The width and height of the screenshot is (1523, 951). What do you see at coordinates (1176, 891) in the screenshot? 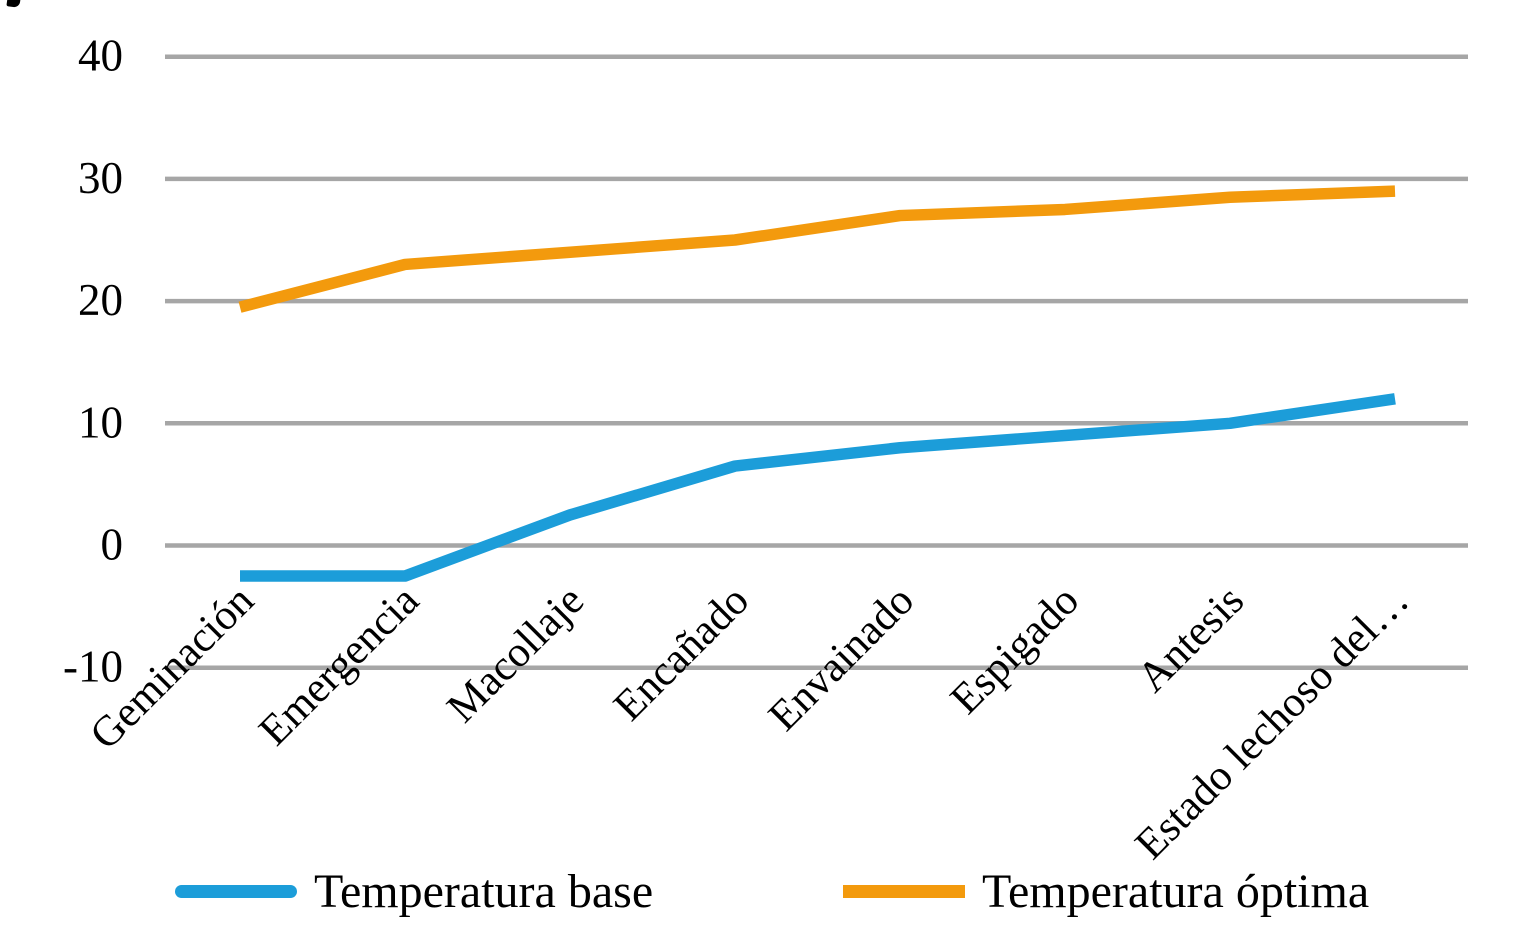
I see `legend-label-temperatura-optima: Temperatura óptima` at bounding box center [1176, 891].